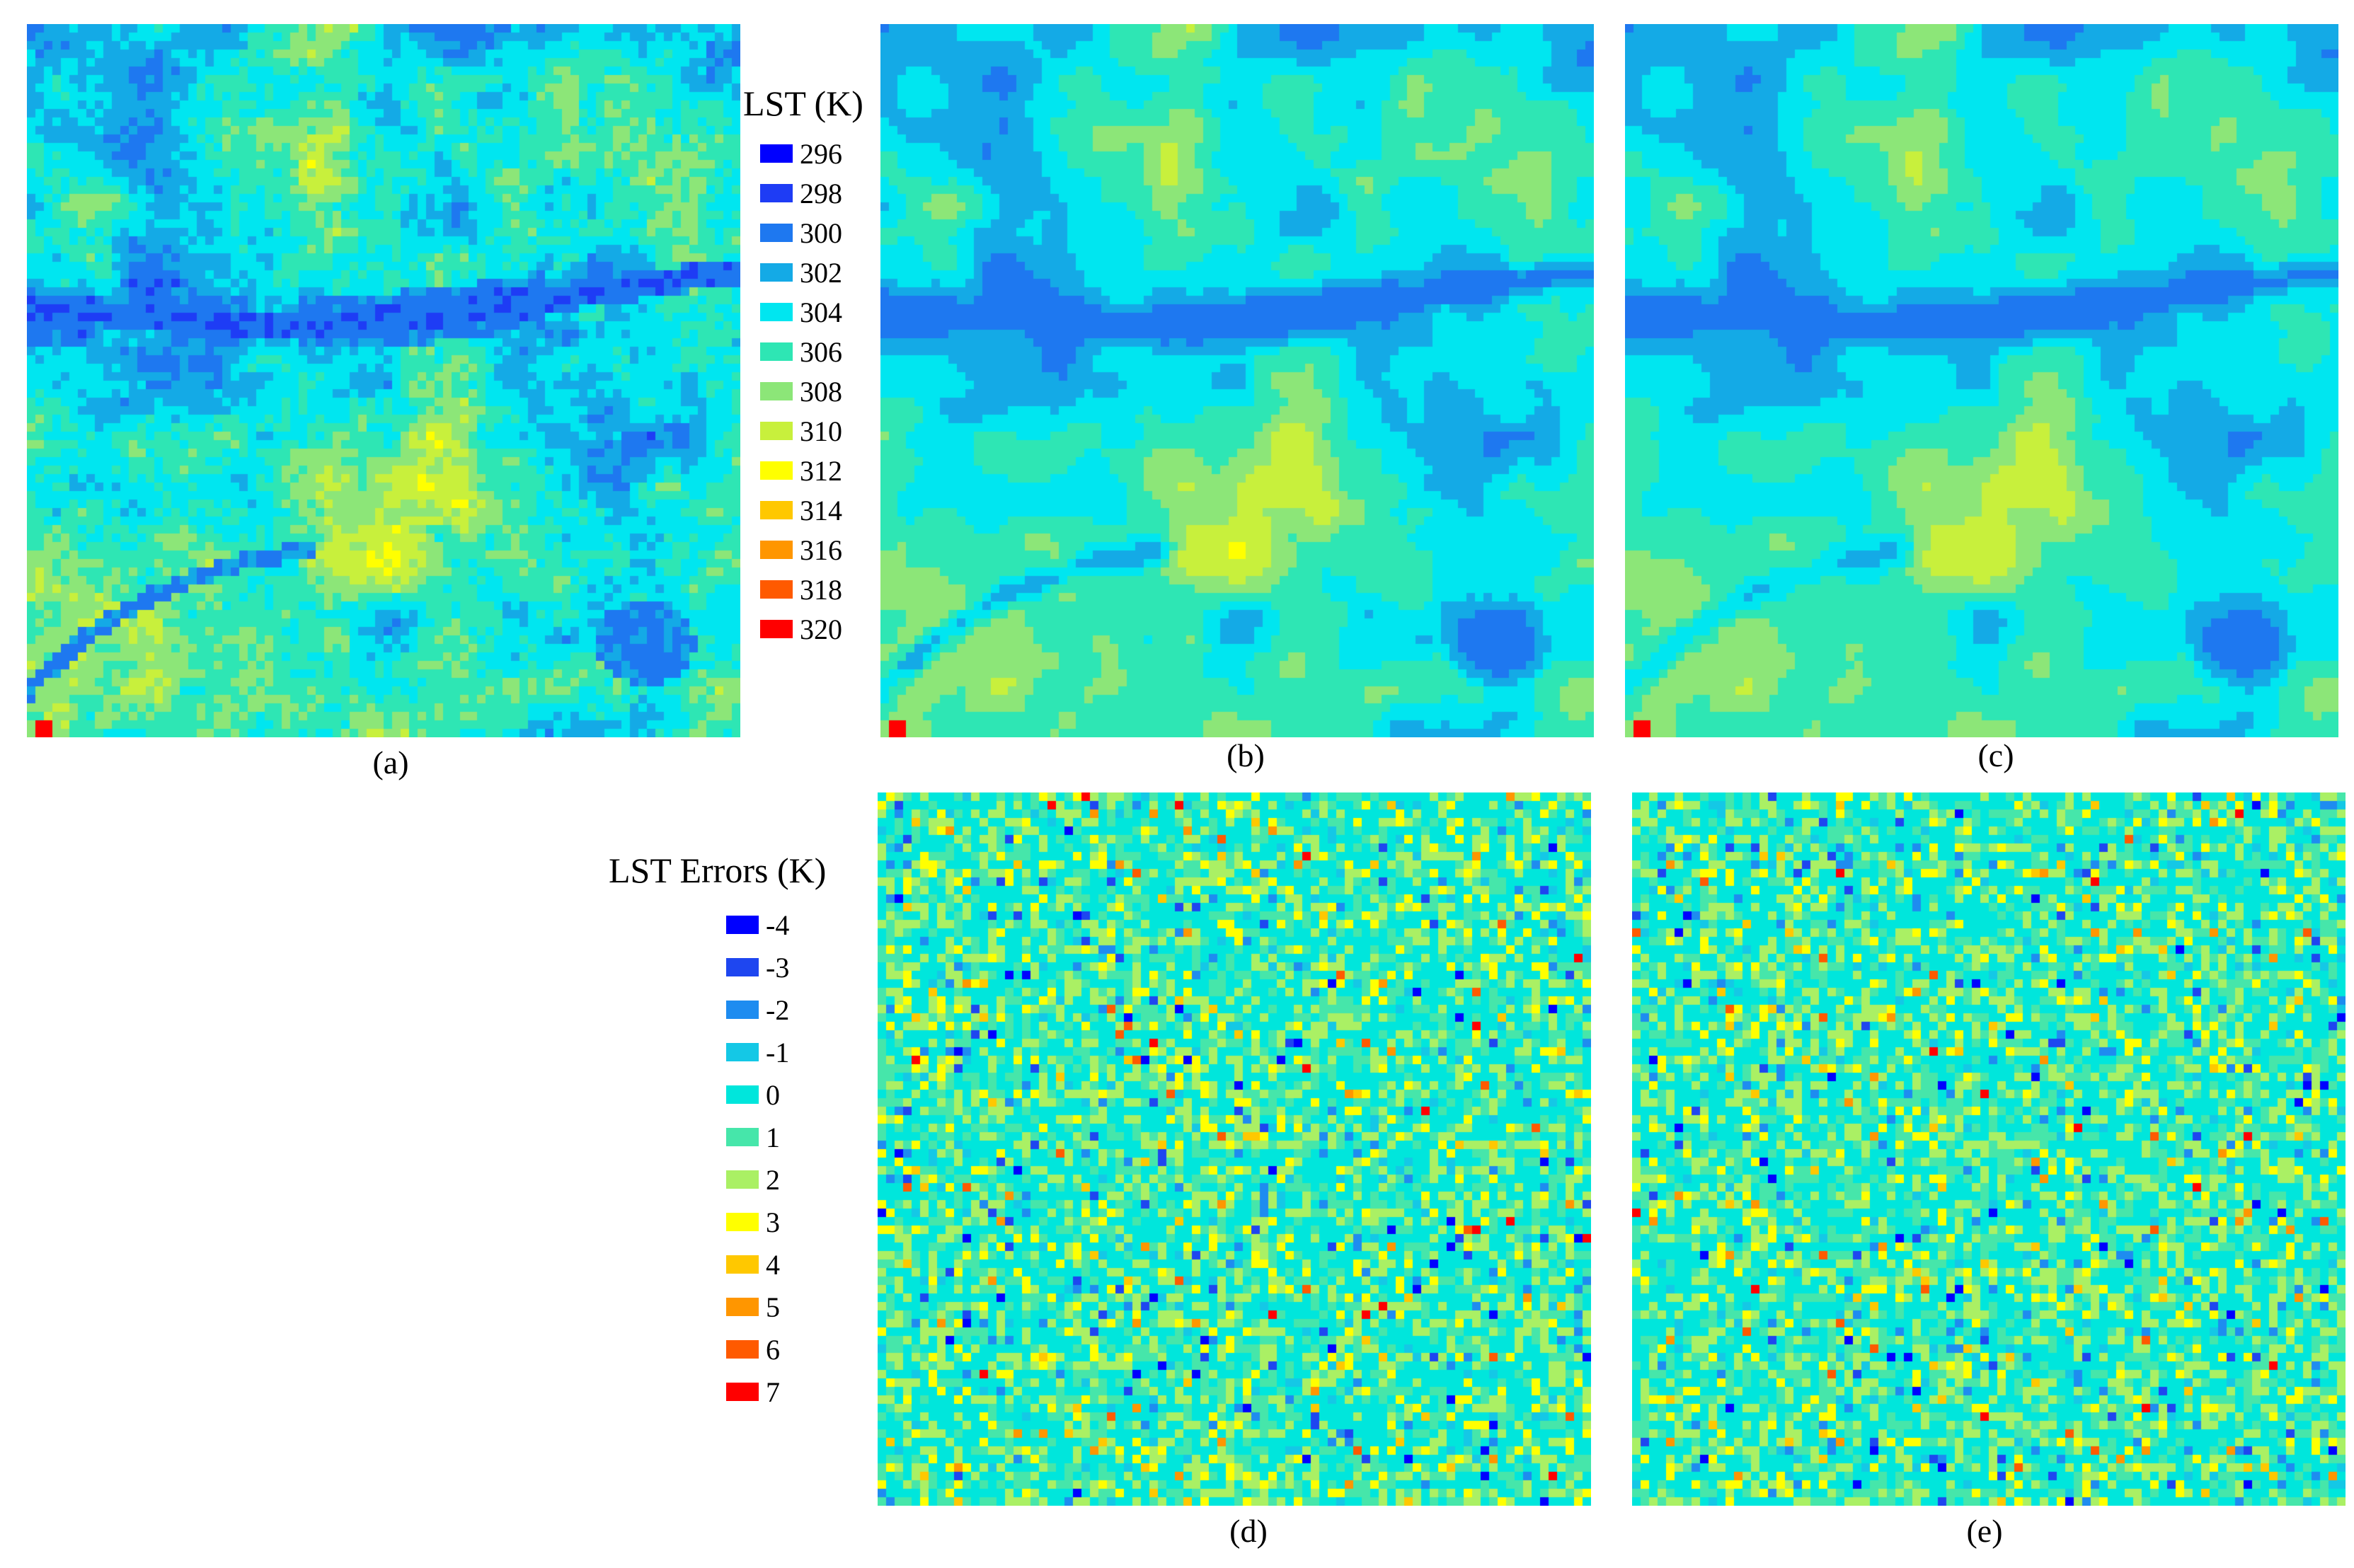 This screenshot has height=1568, width=2354. What do you see at coordinates (821, 550) in the screenshot?
I see `lst-legend-label: 316` at bounding box center [821, 550].